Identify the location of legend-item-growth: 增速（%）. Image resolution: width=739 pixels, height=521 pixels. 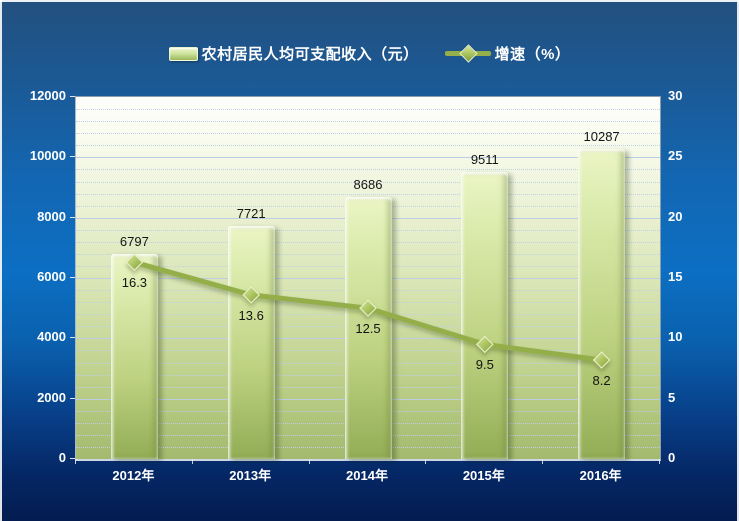
(507, 53).